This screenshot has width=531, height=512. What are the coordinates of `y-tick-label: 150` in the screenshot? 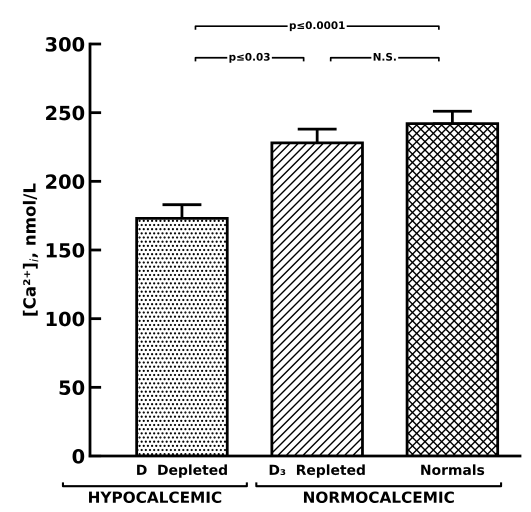 It's located at (65, 250).